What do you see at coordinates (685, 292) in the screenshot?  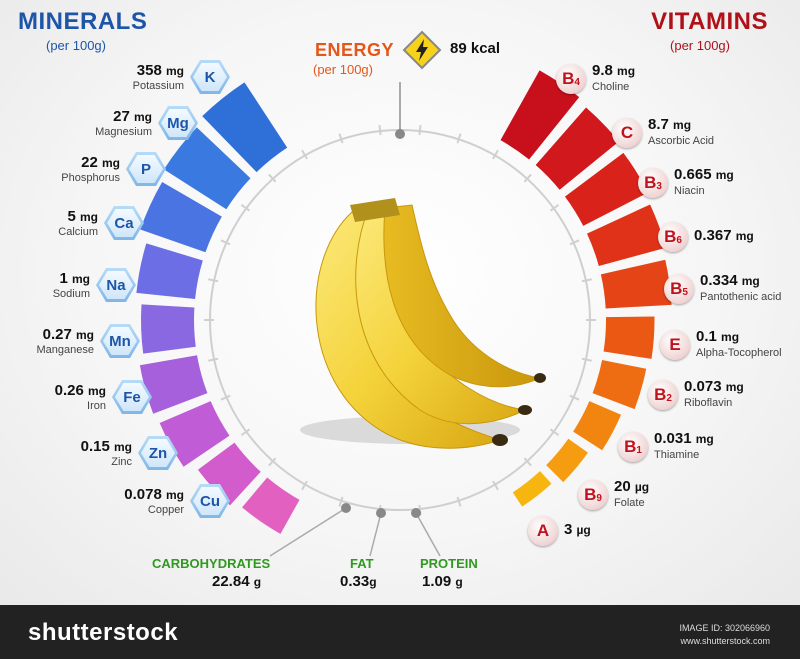 I see `vitamin-subscript: 5` at bounding box center [685, 292].